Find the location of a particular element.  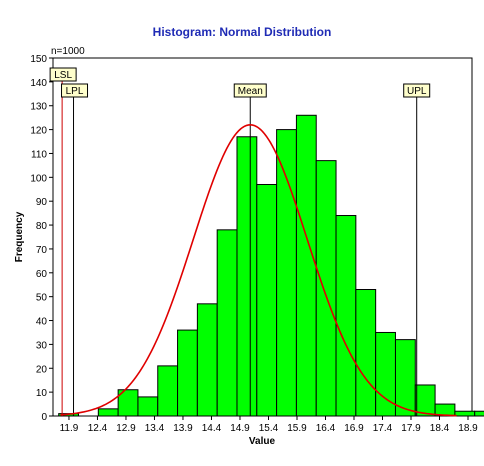

y-tick-label: 110 is located at coordinates (39, 154).